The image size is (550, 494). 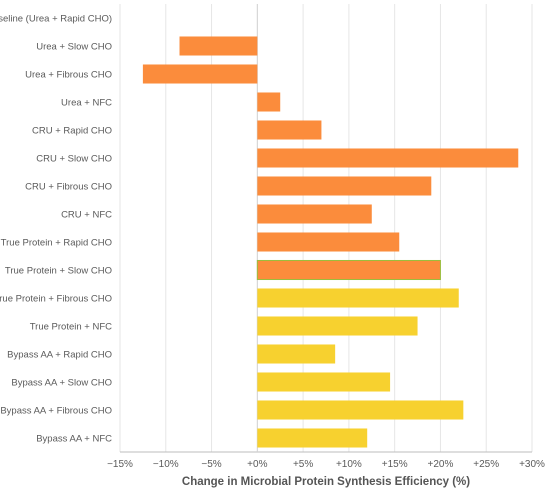 I want to click on category-label: True Protein + Rapid CHO, so click(x=56, y=243).